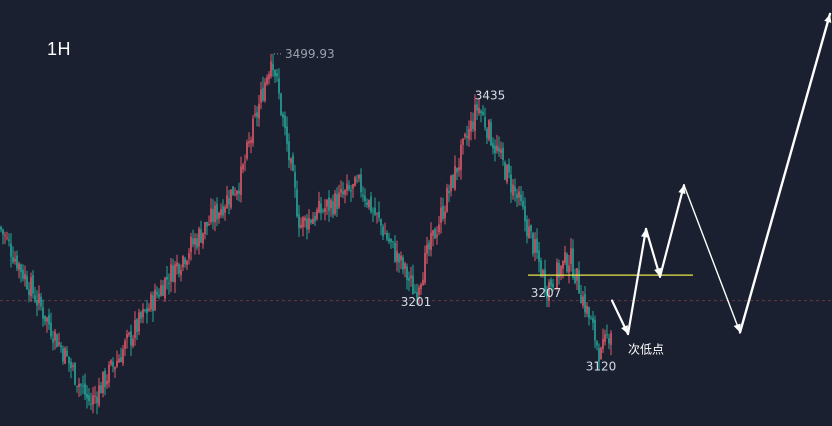 This screenshot has height=426, width=832. I want to click on support-label: 3207, so click(546, 293).